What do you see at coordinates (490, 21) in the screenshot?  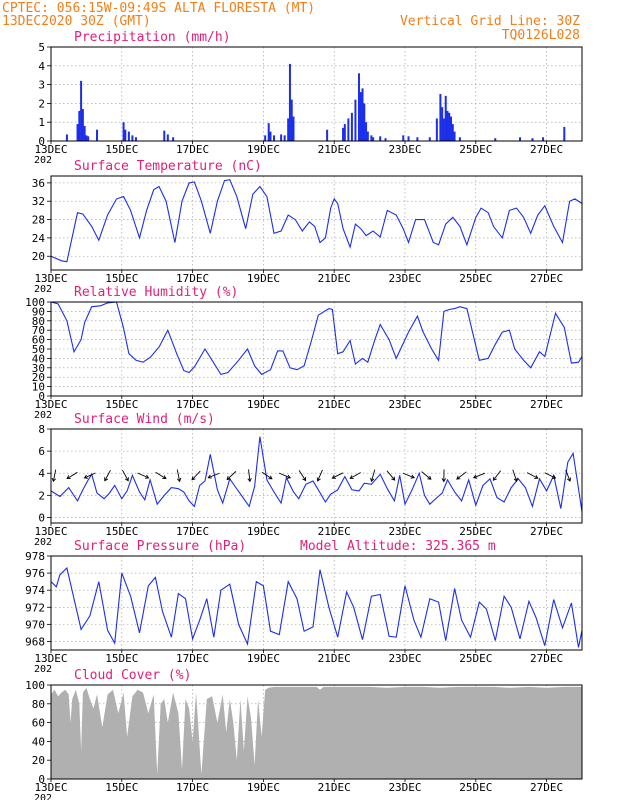 I see `header-grid-line: Vertical Grid Line: 30Z` at bounding box center [490, 21].